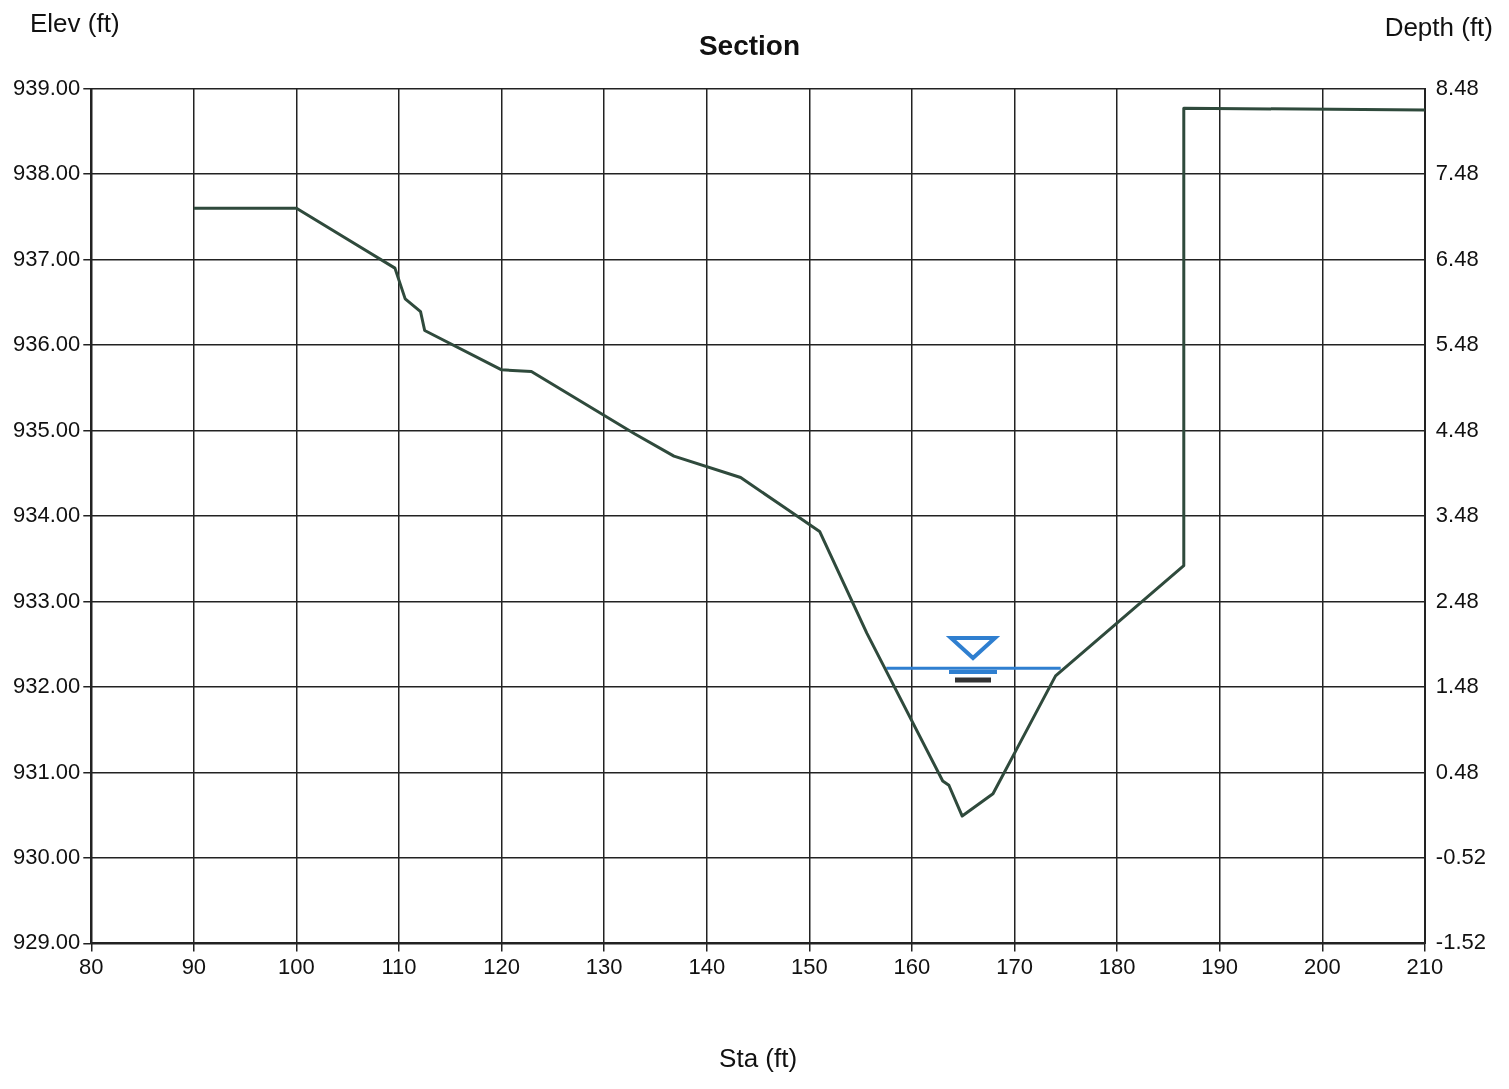  Describe the element at coordinates (1457, 87) in the screenshot. I see `y2-tick-label: 8.48` at that location.